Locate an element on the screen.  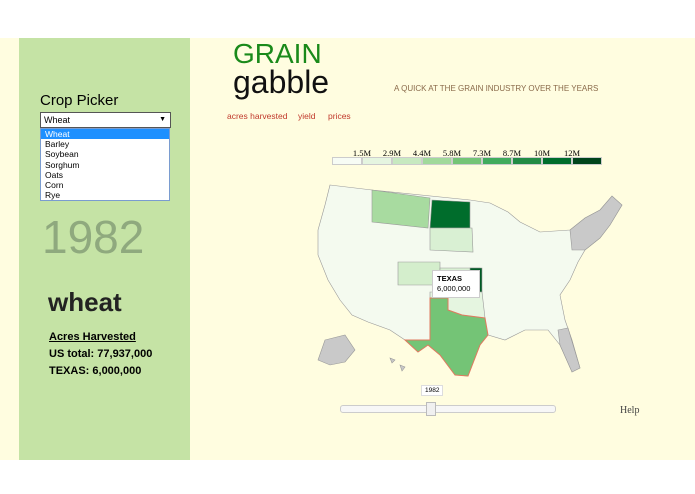
north-dakota is located at coordinates (450, 214).